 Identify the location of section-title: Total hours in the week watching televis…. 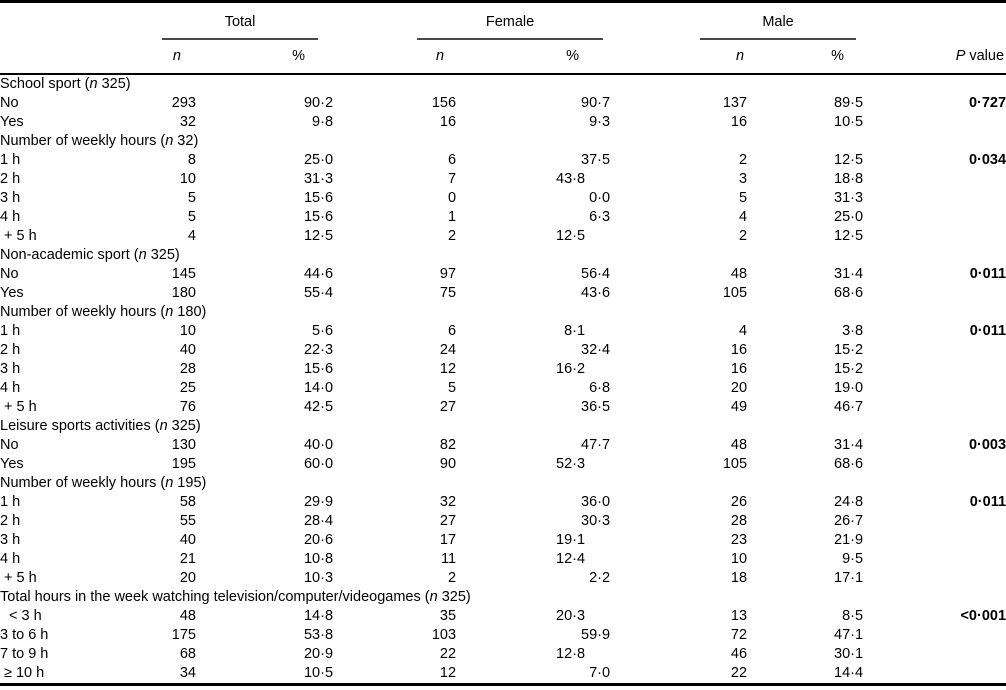
(235, 597).